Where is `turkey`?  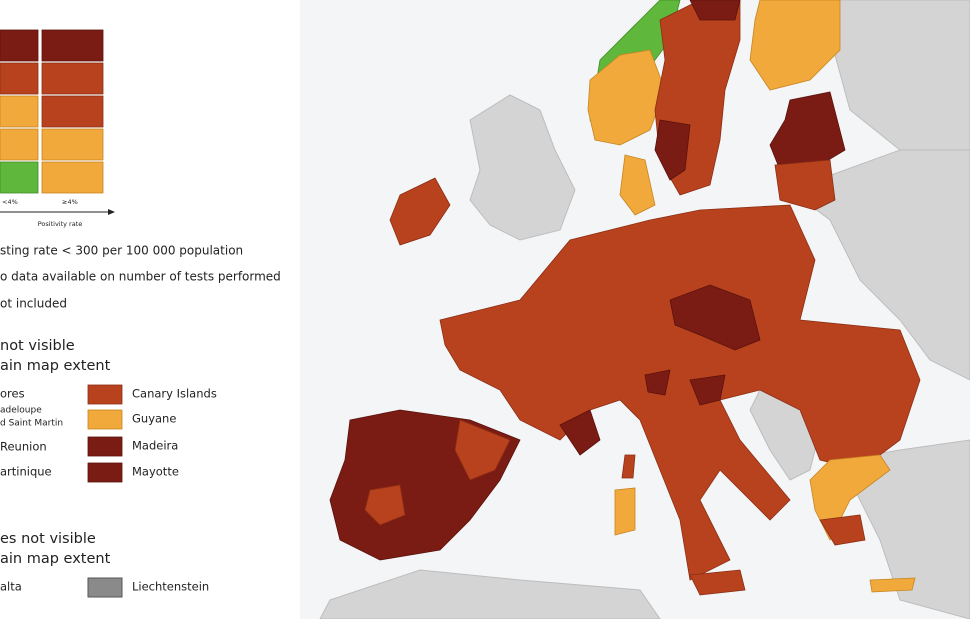
turkey is located at coordinates (904, 529).